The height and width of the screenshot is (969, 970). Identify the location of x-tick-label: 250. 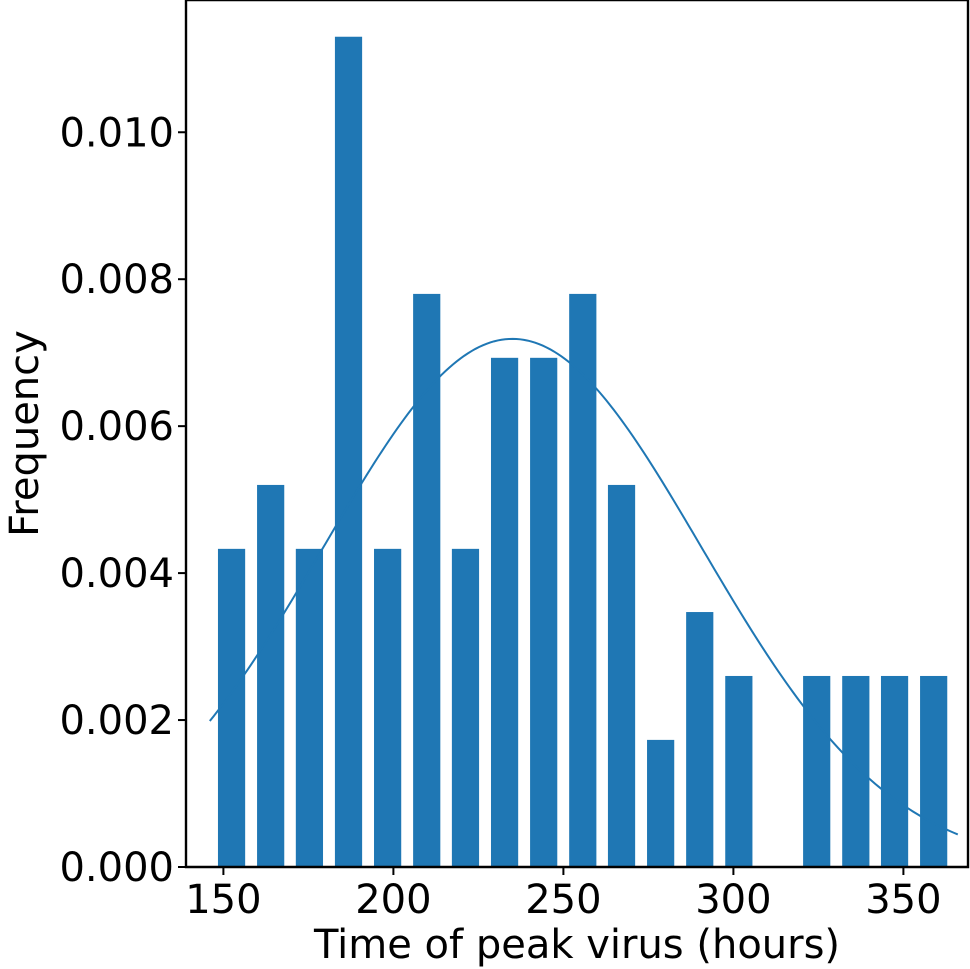
(563, 900).